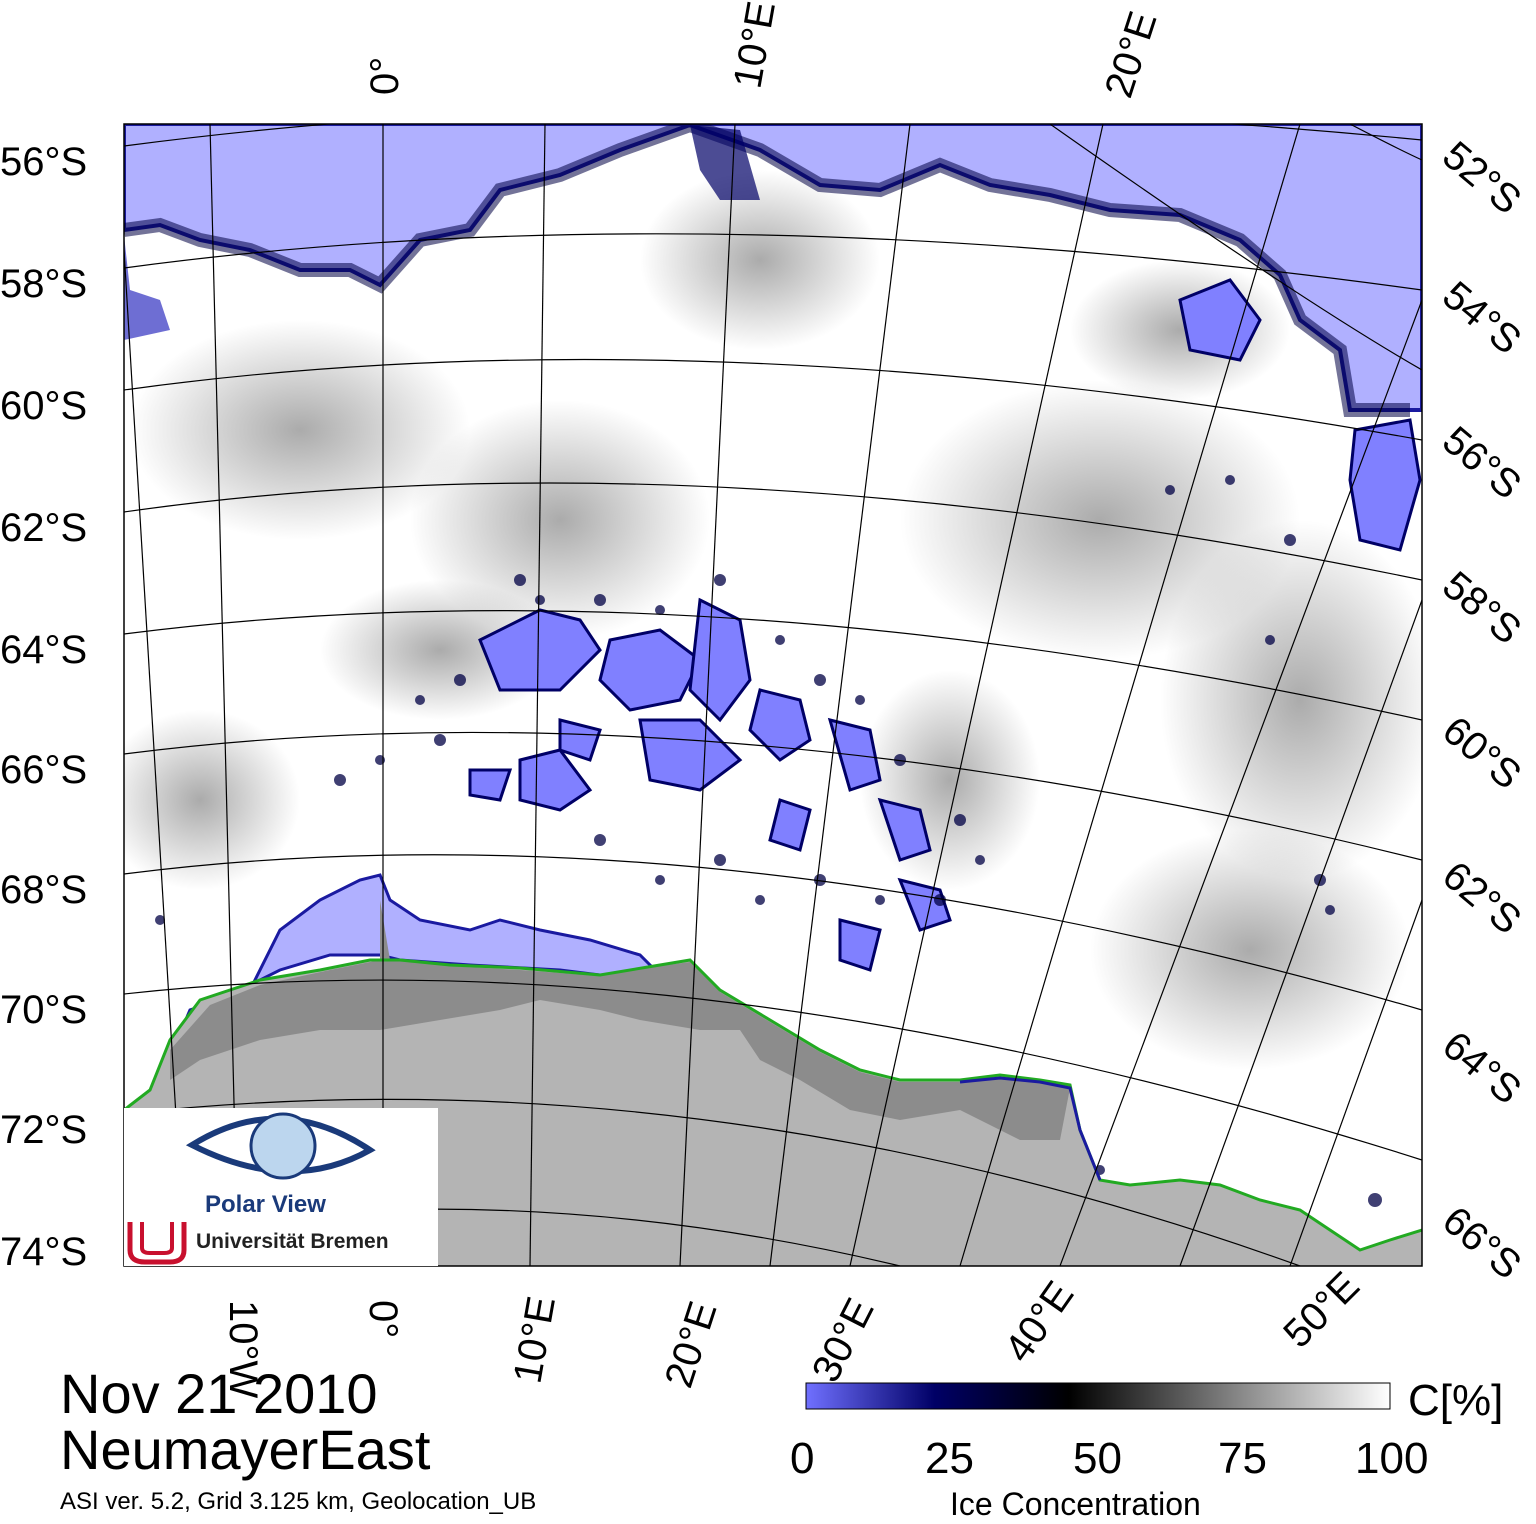 The image size is (1536, 1524). Describe the element at coordinates (281, 1187) in the screenshot. I see `logo-box: Polar View Universität Bremen` at that location.